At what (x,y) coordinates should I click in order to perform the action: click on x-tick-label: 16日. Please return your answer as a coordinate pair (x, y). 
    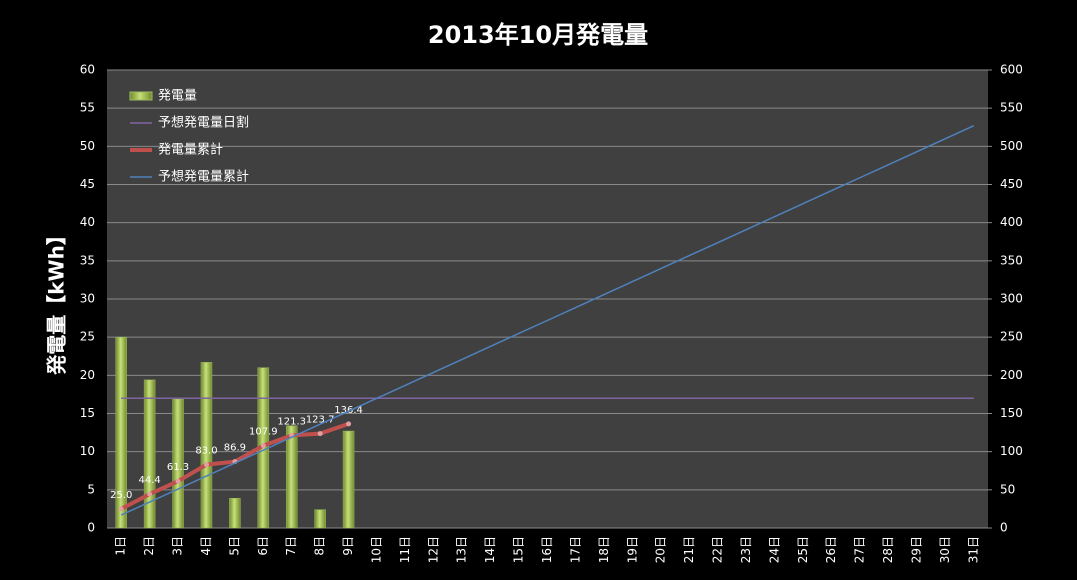
    Looking at the image, I should click on (547, 549).